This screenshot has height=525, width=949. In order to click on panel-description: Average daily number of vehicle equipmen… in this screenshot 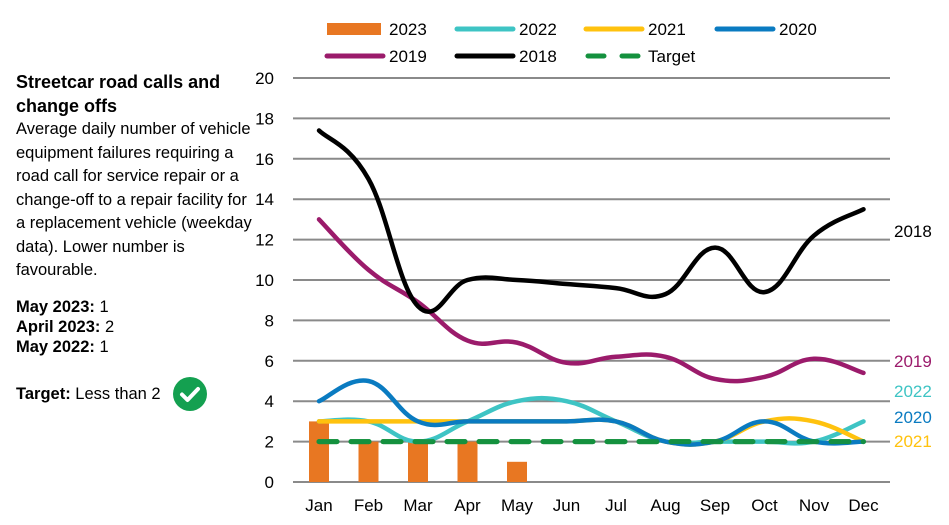, I will do `click(134, 199)`.